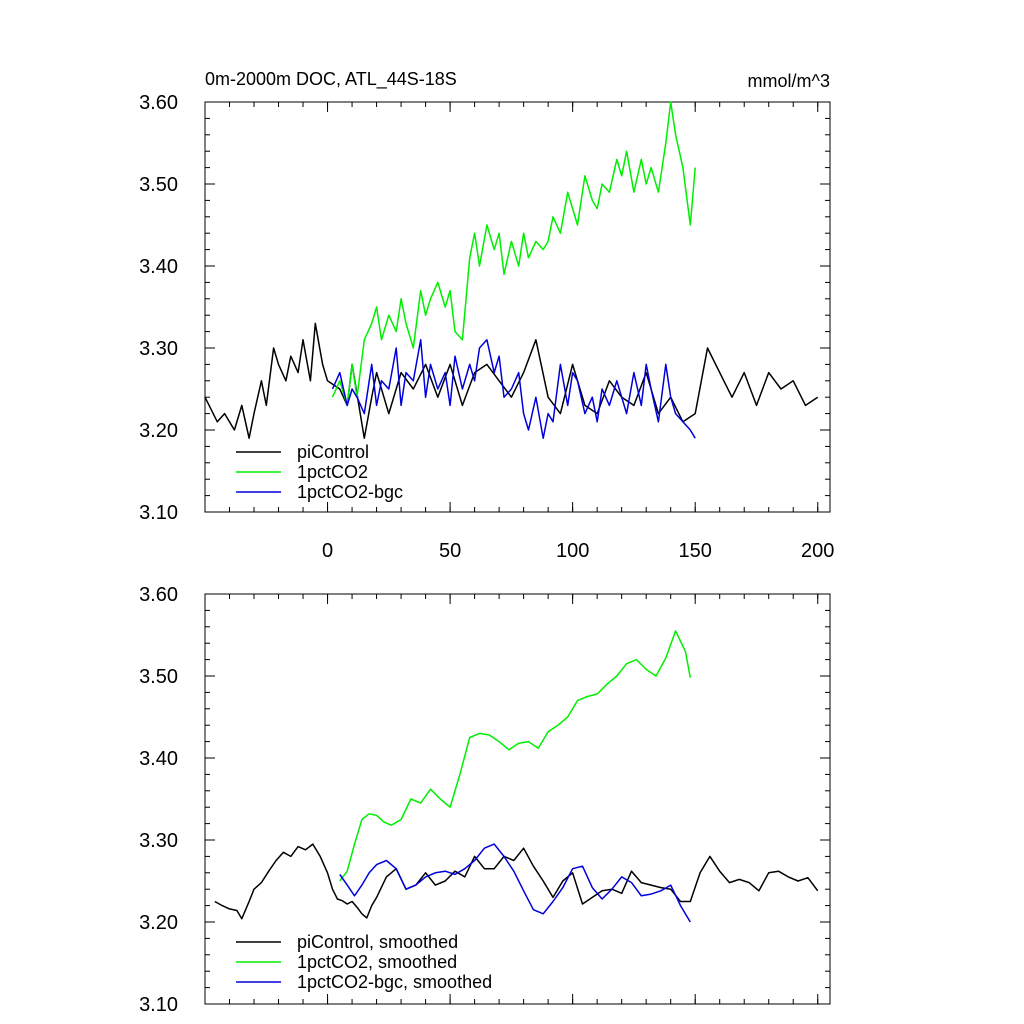 The width and height of the screenshot is (1024, 1024). What do you see at coordinates (158, 431) in the screenshot?
I see `top-y-tick-label: 3.20` at bounding box center [158, 431].